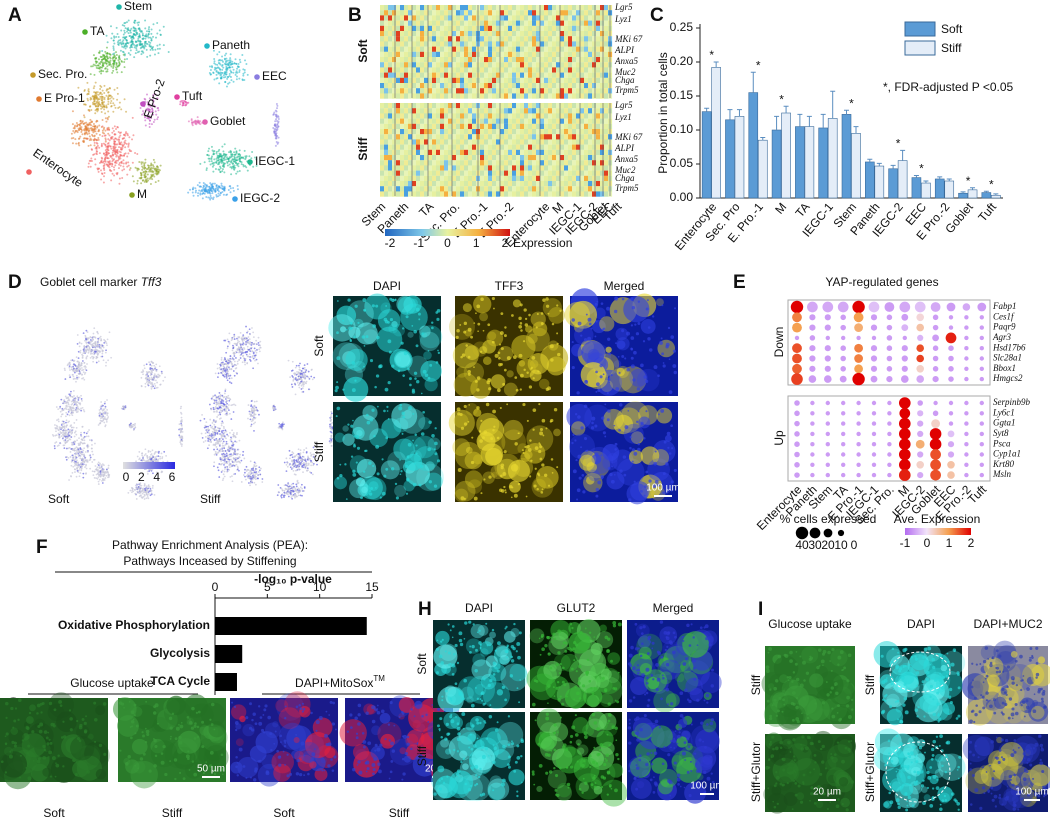 The height and width of the screenshot is (832, 1050). I want to click on bar, so click(995, 196).